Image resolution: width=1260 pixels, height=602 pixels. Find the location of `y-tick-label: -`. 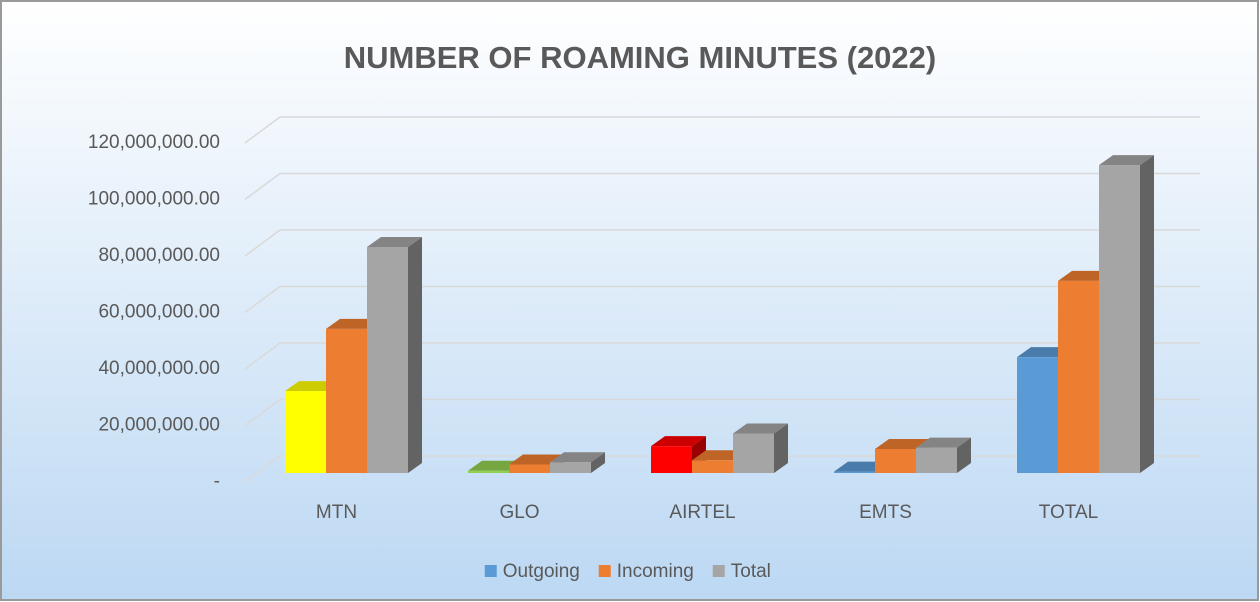

y-tick-label: - is located at coordinates (217, 481).